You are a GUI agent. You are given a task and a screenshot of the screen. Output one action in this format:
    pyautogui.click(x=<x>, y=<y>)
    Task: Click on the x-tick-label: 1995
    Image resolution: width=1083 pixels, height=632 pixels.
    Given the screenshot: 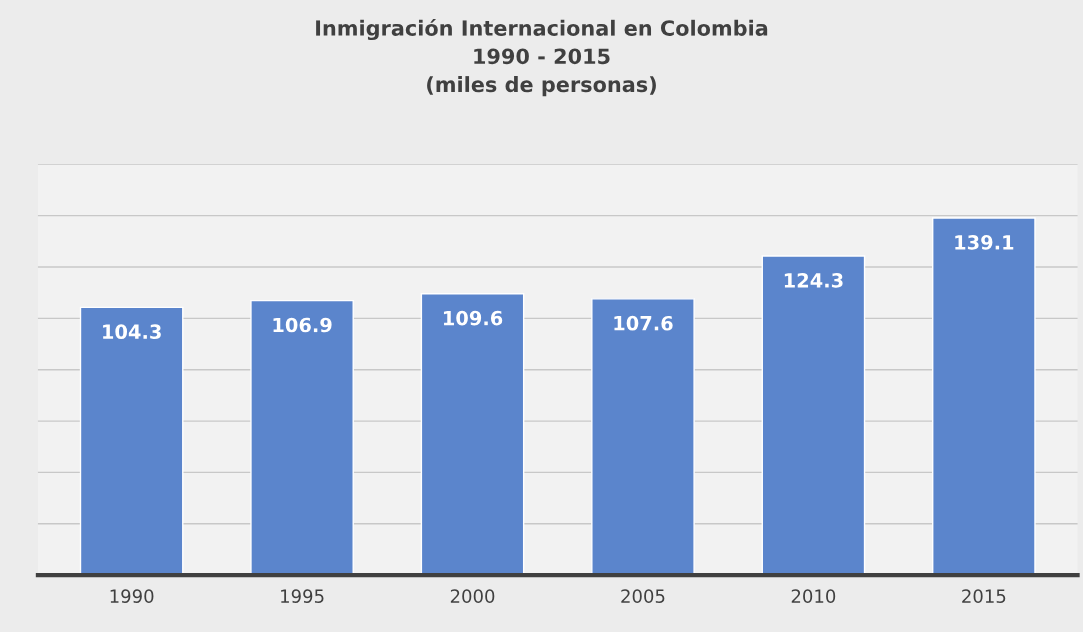 What is the action you would take?
    pyautogui.click(x=302, y=596)
    